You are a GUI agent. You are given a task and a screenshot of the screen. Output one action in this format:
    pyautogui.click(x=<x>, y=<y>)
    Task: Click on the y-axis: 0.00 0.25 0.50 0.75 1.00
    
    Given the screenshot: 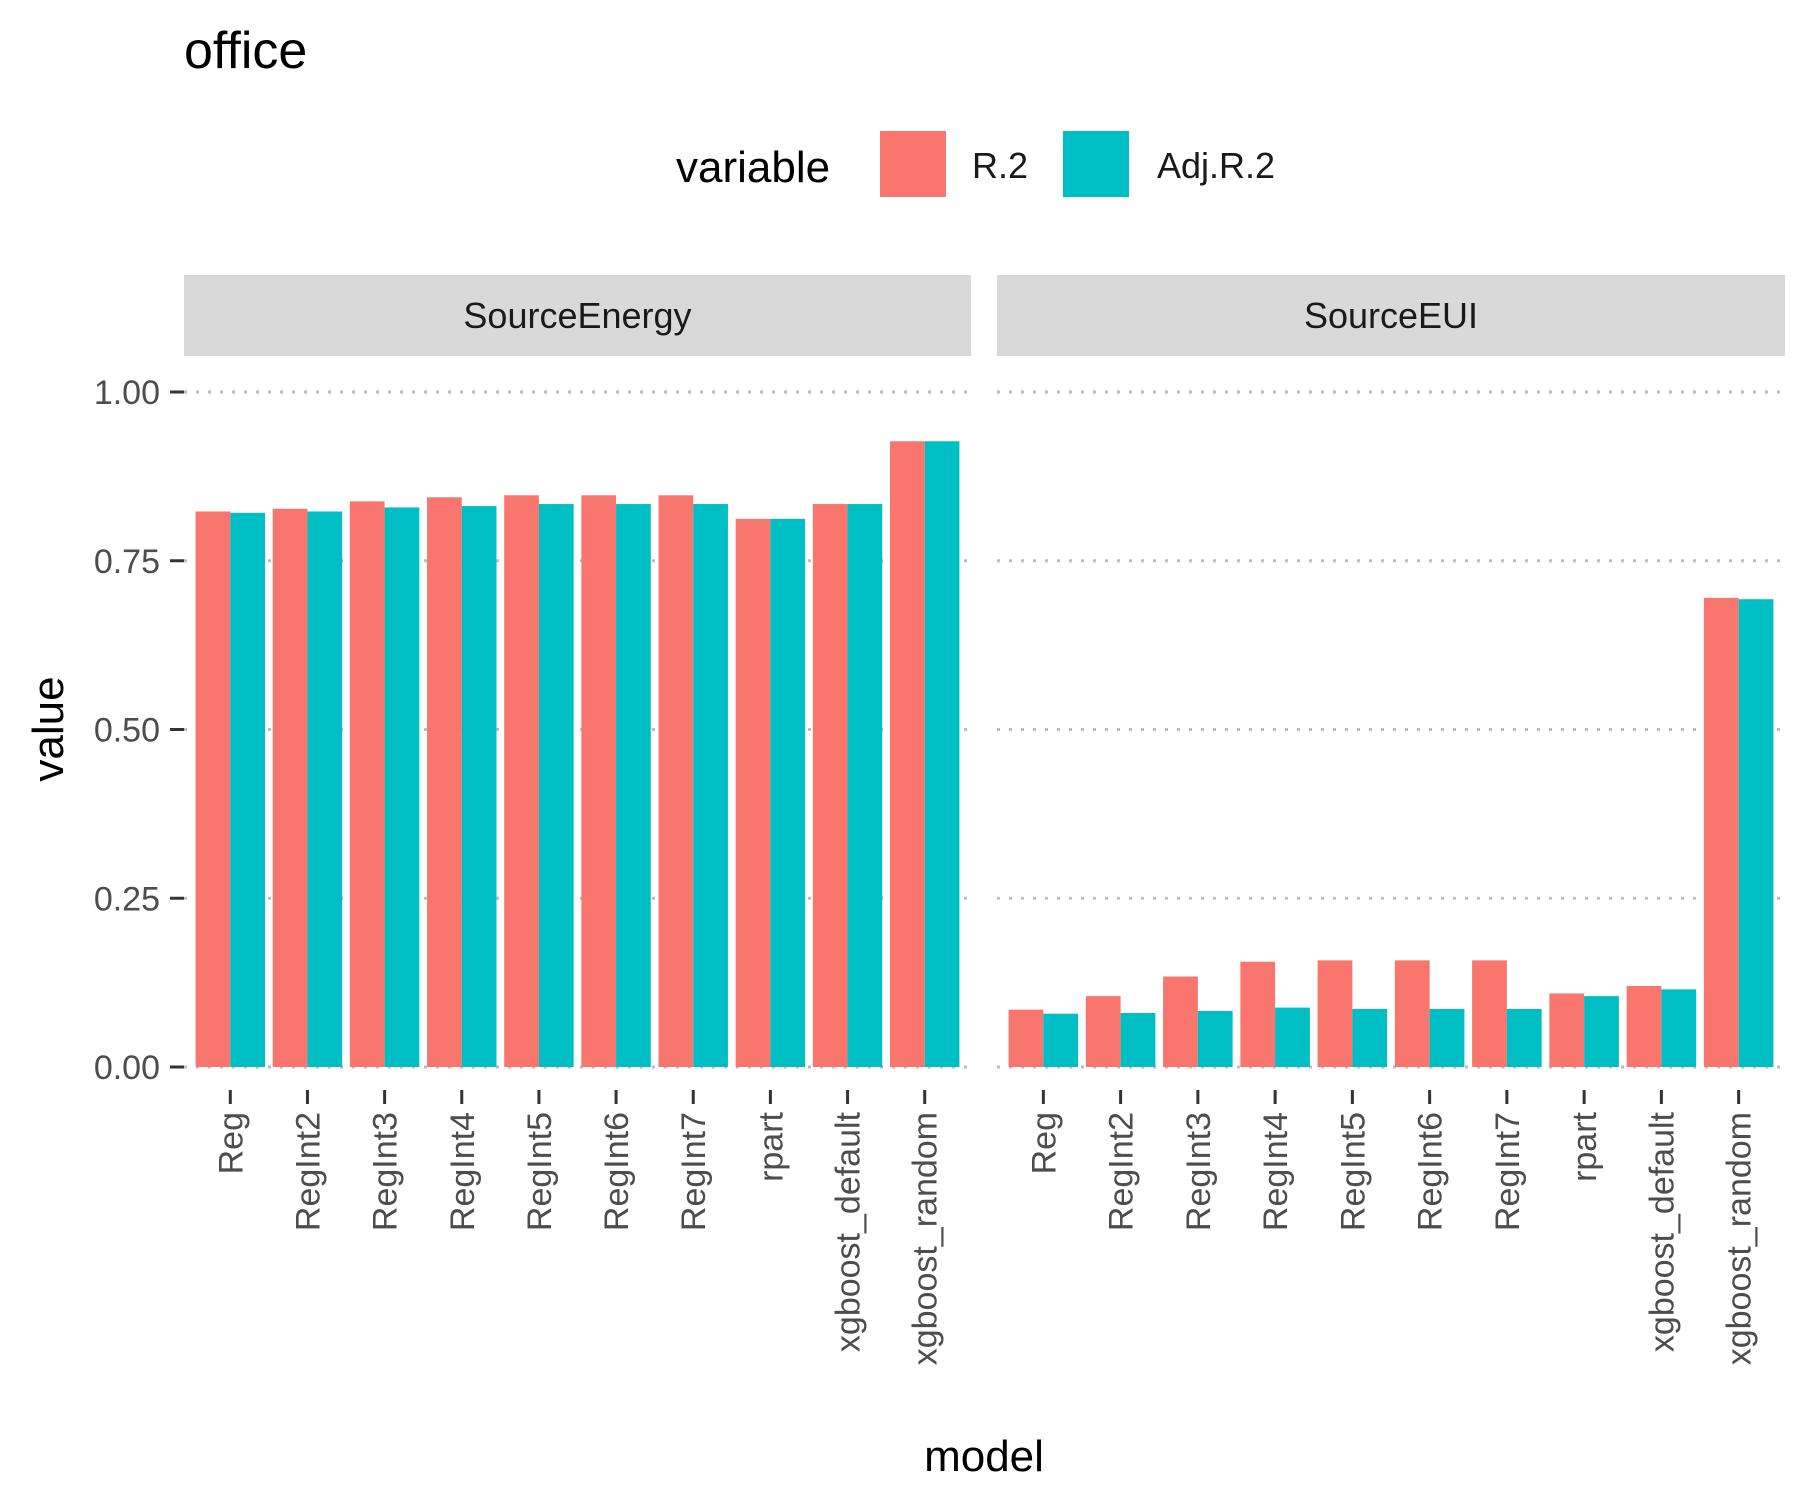 What is the action you would take?
    pyautogui.click(x=139, y=730)
    